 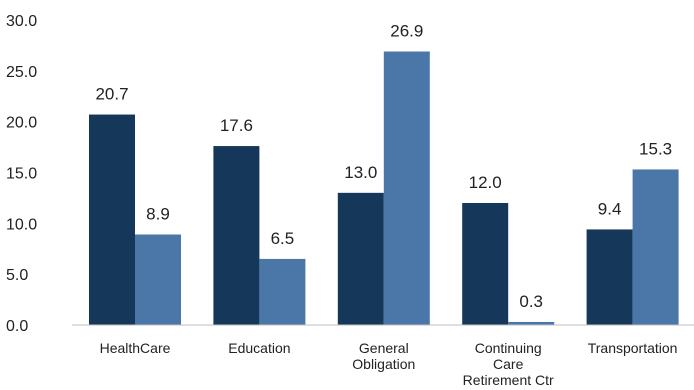 What do you see at coordinates (485, 182) in the screenshot?
I see `data-label: 12.0` at bounding box center [485, 182].